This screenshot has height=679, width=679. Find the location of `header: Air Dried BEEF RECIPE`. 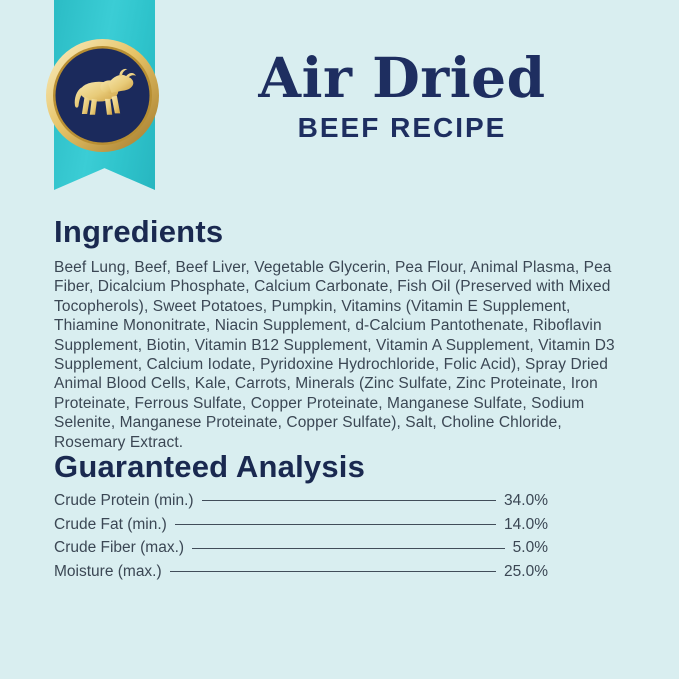

header: Air Dried BEEF RECIPE is located at coordinates (402, 96).